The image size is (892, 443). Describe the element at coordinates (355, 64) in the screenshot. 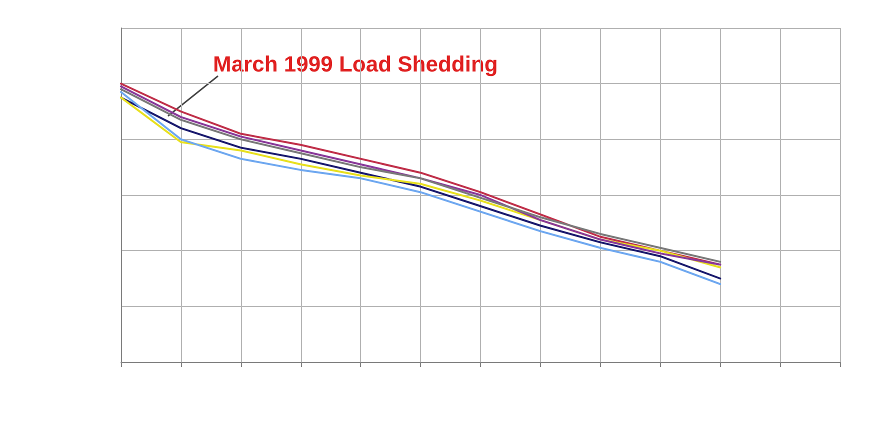

I see `text: March 1999 Load Shedding` at that location.